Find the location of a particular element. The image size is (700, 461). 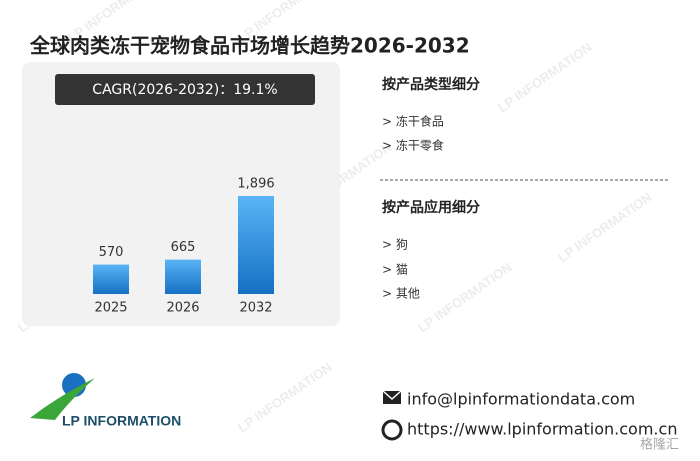

segment-title: 按产品类型细分 is located at coordinates (431, 84).